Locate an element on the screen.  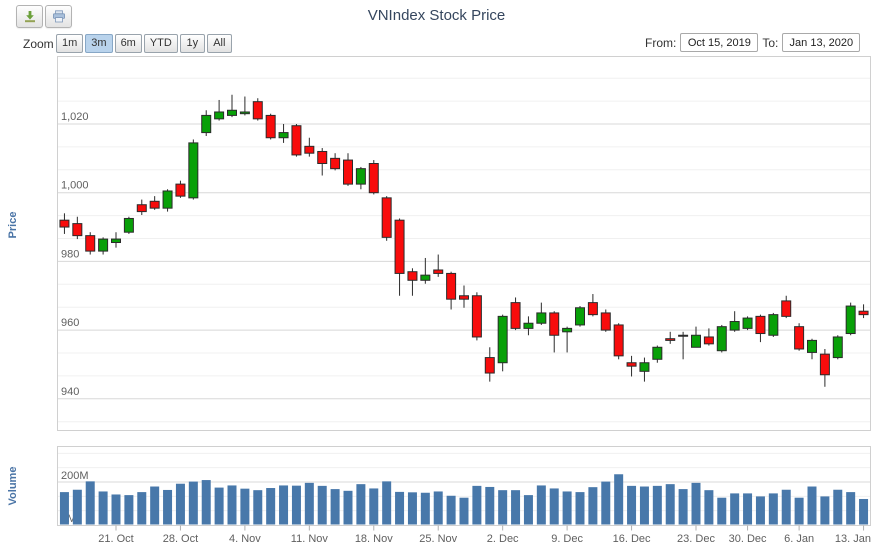
export-download-button is located at coordinates (29, 16).